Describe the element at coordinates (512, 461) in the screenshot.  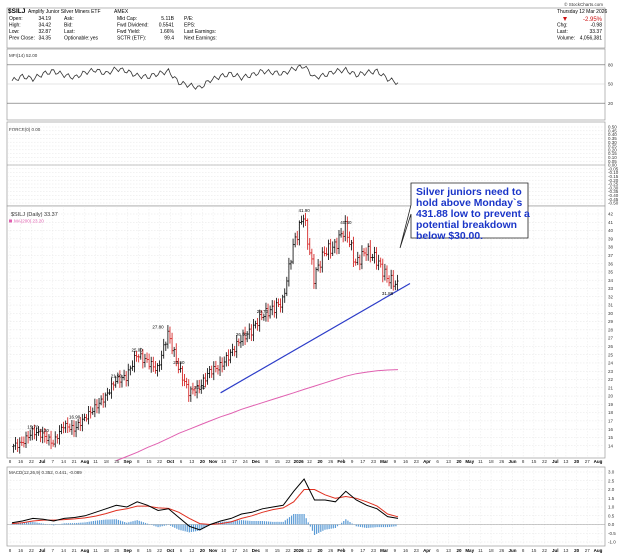
I see `x-tick-label: Jun` at that location.